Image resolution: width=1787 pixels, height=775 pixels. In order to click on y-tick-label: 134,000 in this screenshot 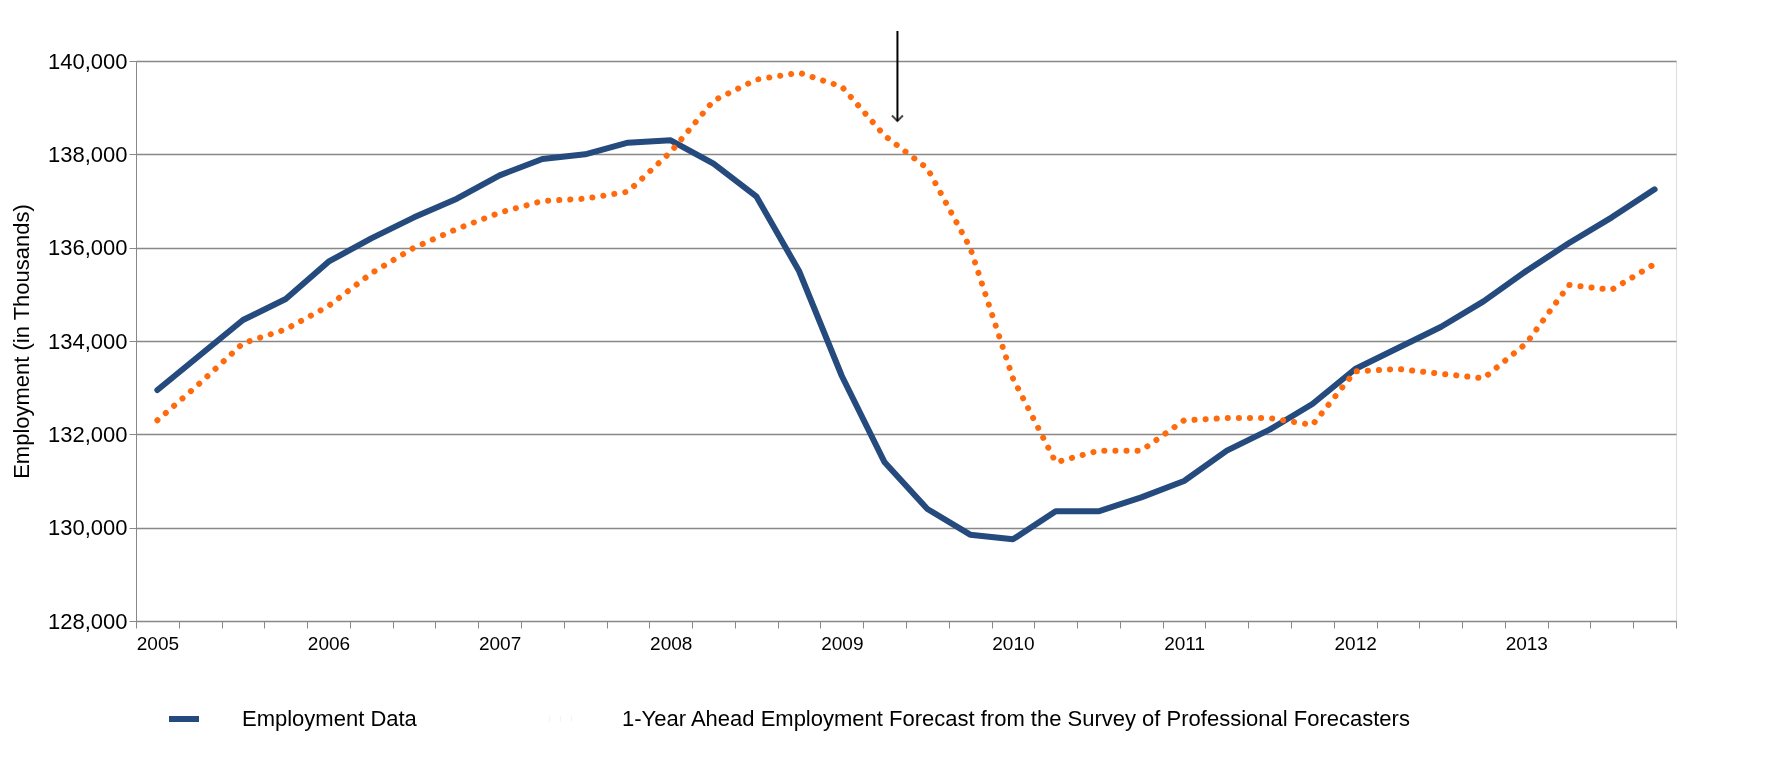, I will do `click(87, 341)`.